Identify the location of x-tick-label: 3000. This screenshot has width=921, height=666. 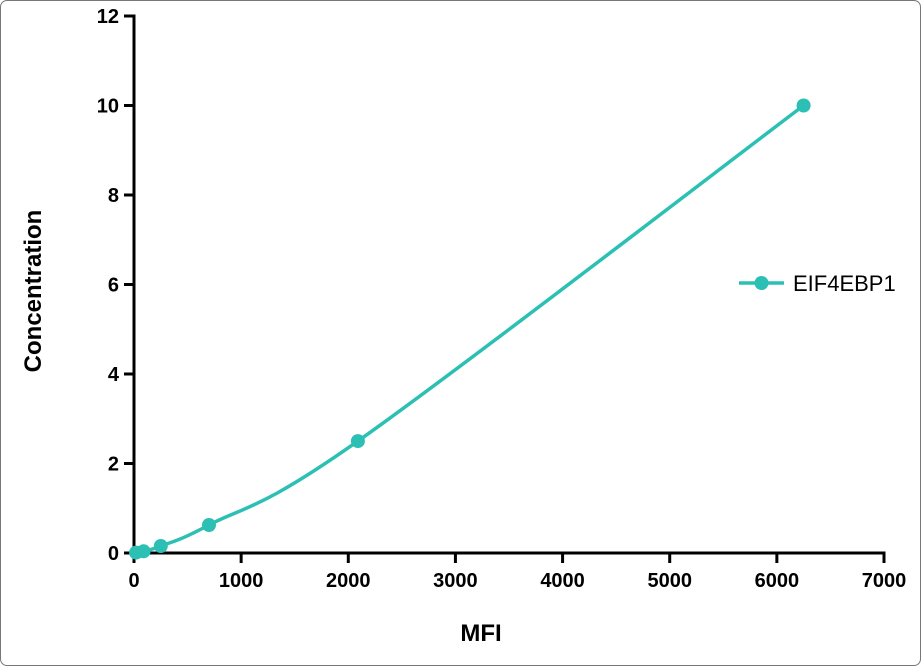
(455, 581).